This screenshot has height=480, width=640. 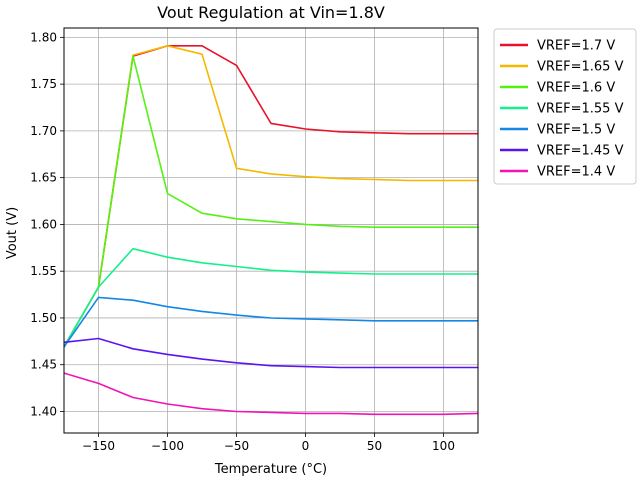 What do you see at coordinates (43, 411) in the screenshot?
I see `y-tick-label: 1.40` at bounding box center [43, 411].